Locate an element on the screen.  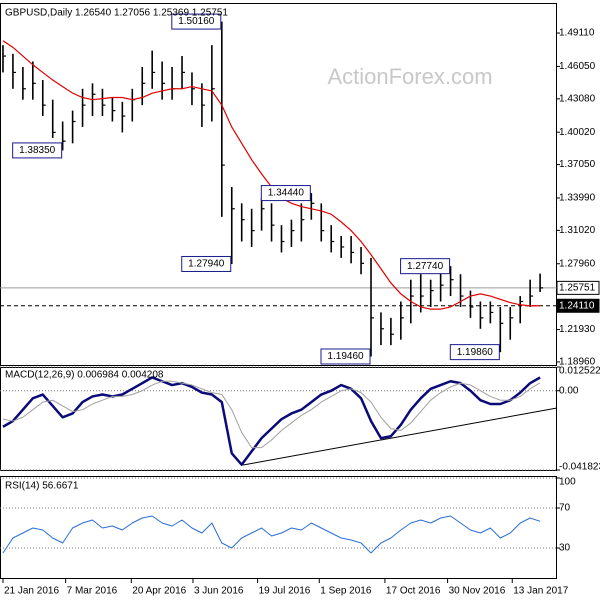
y-tick-label: 1.43080 is located at coordinates (577, 98).